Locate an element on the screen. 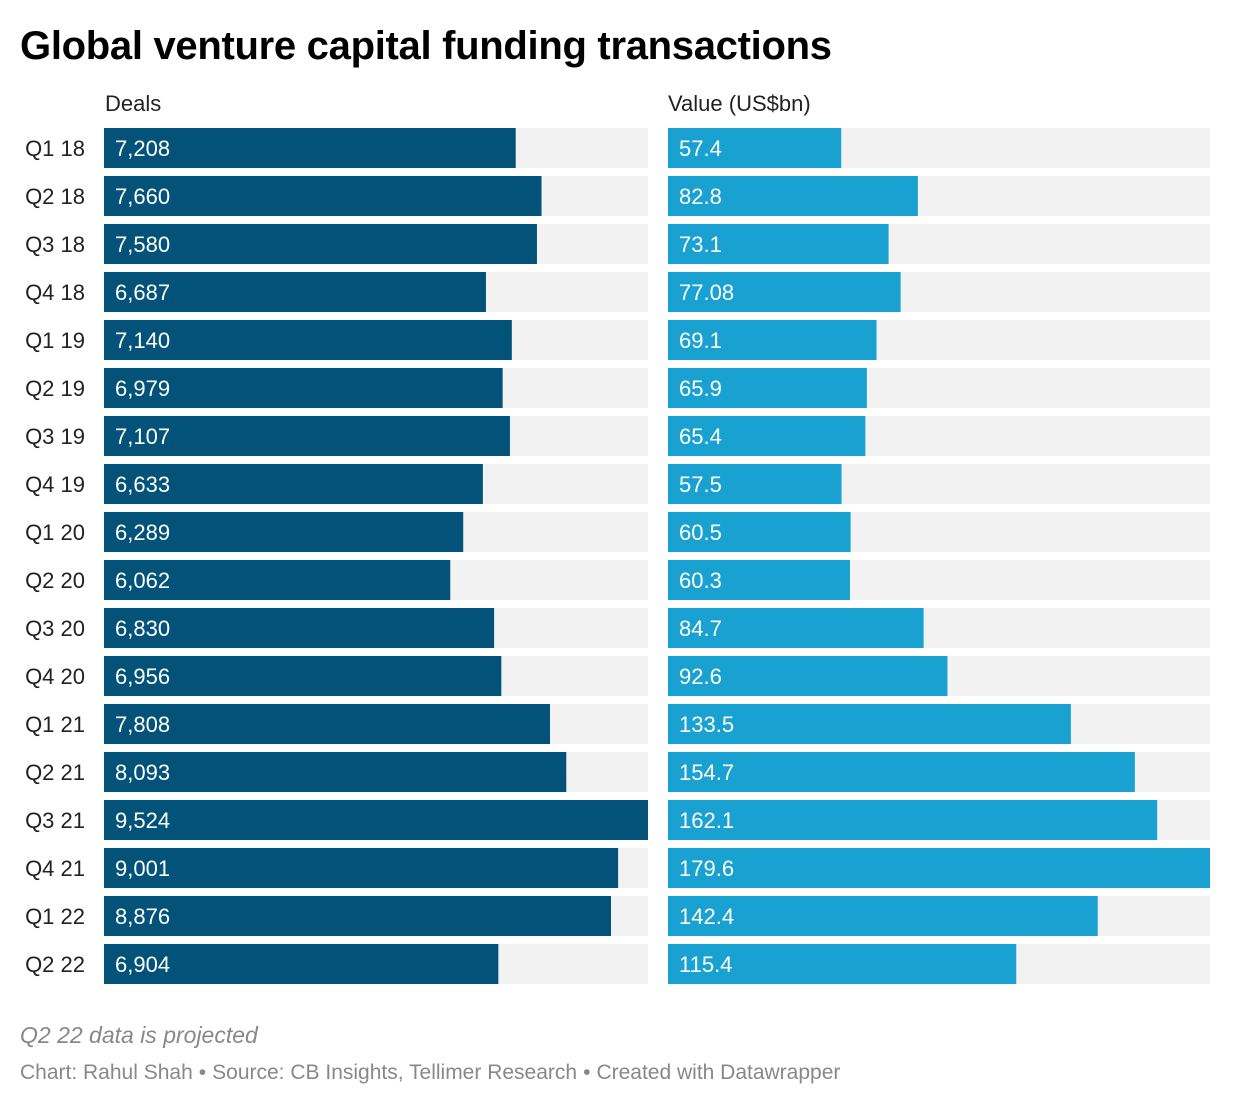  category-label: Q1 19 is located at coordinates (55, 340).